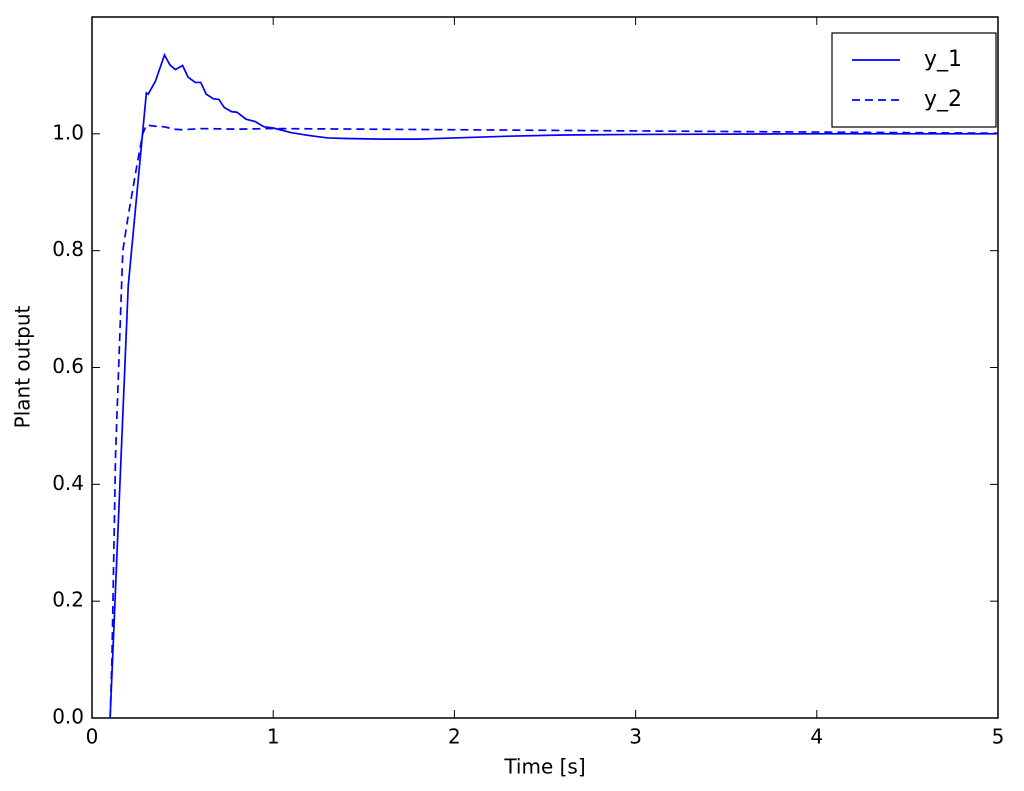 The height and width of the screenshot is (791, 1024). What do you see at coordinates (23, 366) in the screenshot?
I see `y-axis-label: Plant output` at bounding box center [23, 366].